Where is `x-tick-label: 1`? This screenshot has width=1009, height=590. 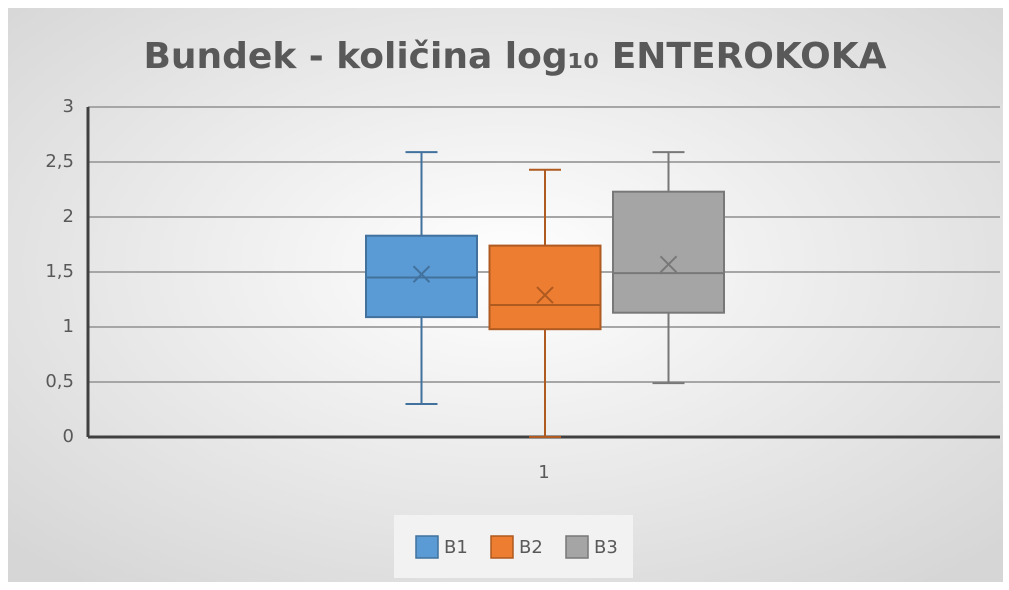
x-tick-label: 1 is located at coordinates (543, 472).